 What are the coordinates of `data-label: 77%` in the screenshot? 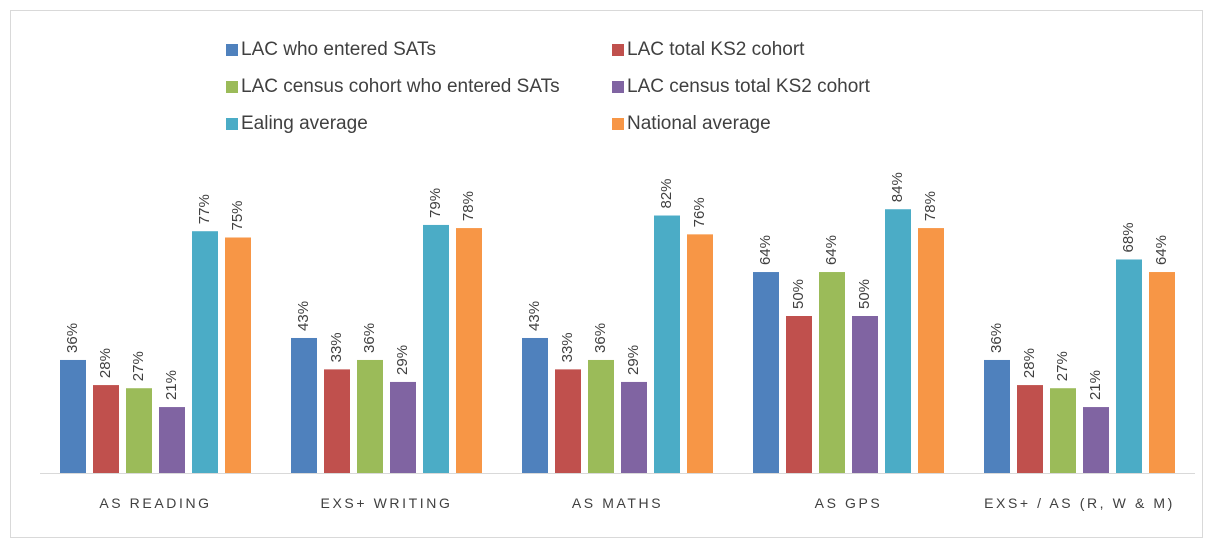 It's located at (204, 209).